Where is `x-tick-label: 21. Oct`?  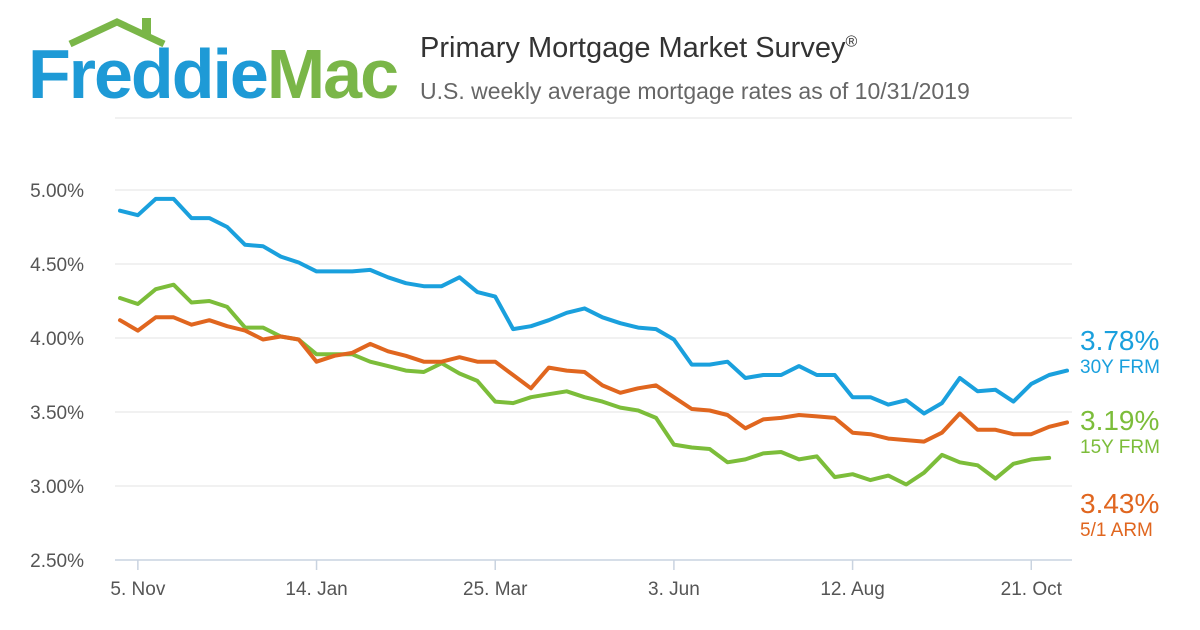
x-tick-label: 21. Oct is located at coordinates (1032, 589).